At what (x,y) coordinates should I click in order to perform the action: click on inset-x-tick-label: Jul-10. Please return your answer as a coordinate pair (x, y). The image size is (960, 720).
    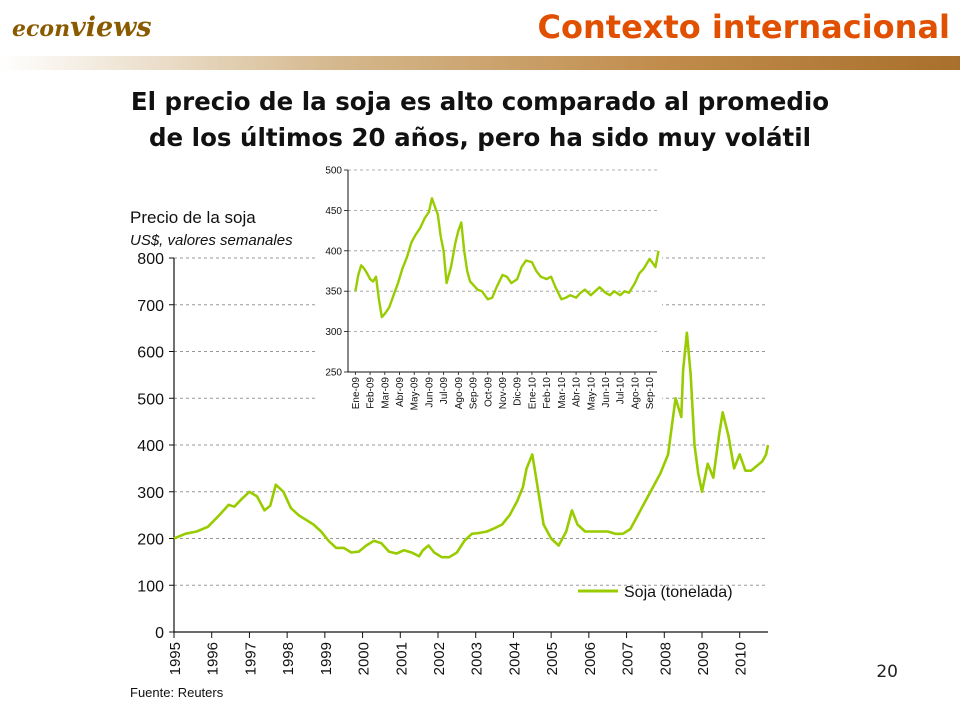
    Looking at the image, I should click on (621, 391).